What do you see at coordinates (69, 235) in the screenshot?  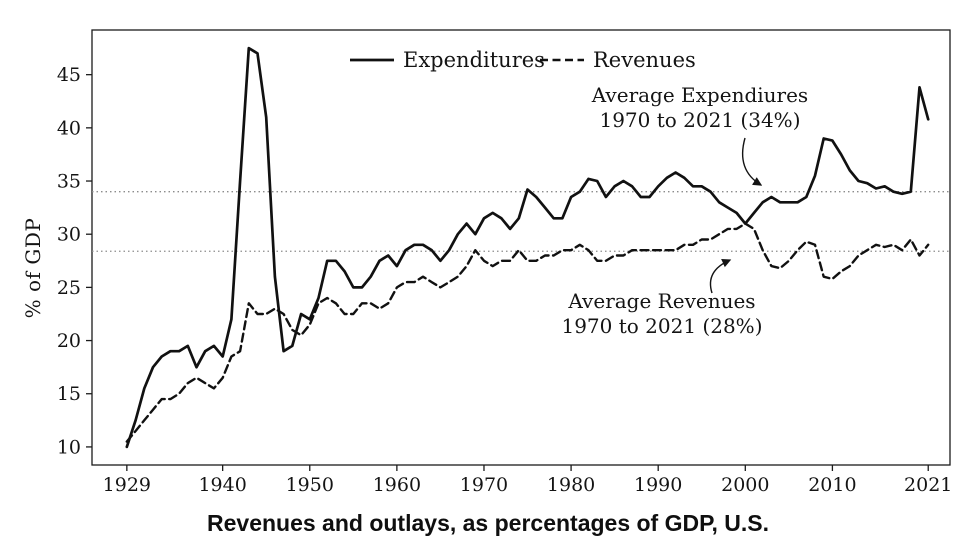 I see `y-tick-label: 30` at bounding box center [69, 235].